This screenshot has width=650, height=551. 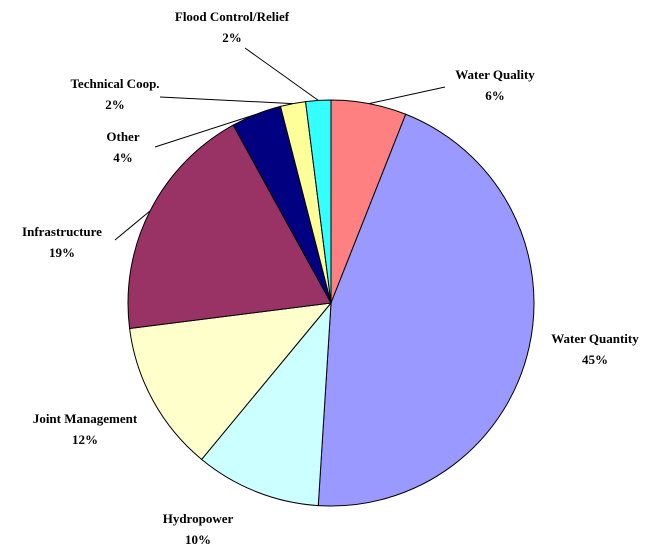 What do you see at coordinates (123, 157) in the screenshot?
I see `slice-value-label: 4%` at bounding box center [123, 157].